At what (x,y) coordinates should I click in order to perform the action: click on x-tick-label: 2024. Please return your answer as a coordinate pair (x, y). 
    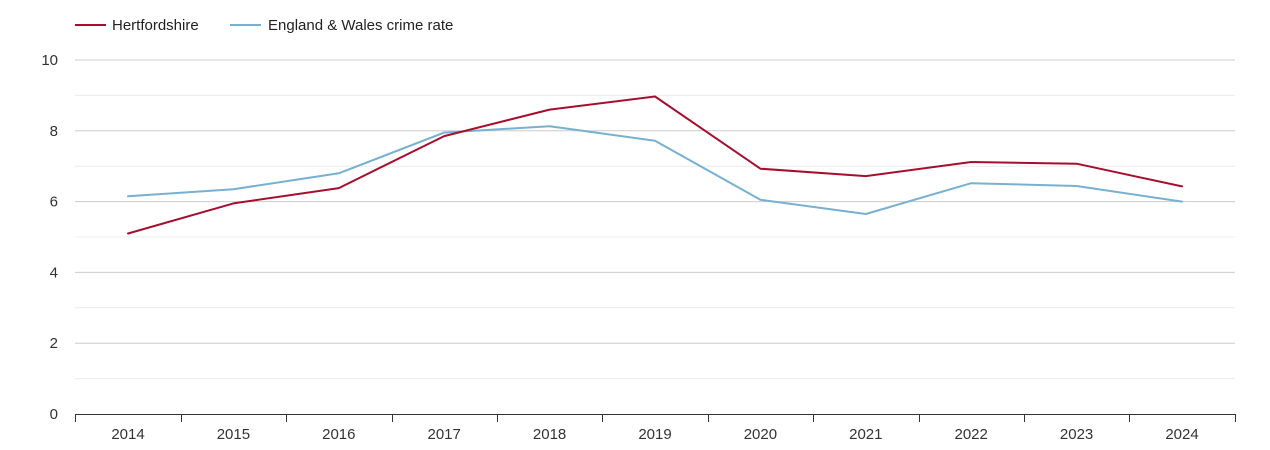
    Looking at the image, I should click on (1181, 434).